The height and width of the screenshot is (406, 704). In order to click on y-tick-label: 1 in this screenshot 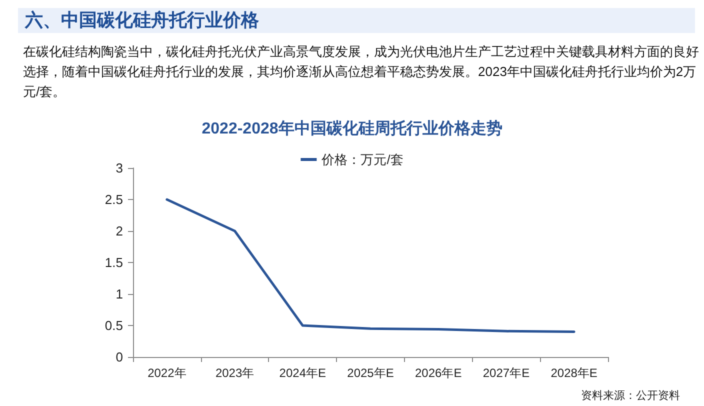, I will do `click(119, 294)`.